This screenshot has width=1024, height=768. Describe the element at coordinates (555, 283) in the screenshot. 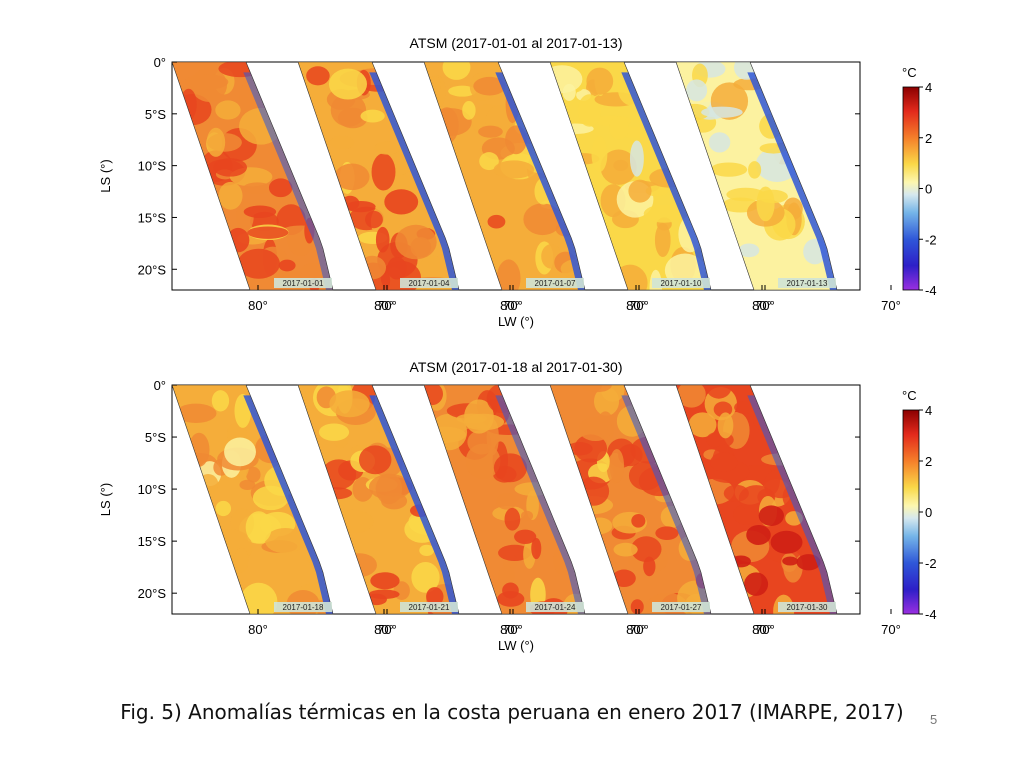

I see `panel-date-label: 2017-01-07` at that location.